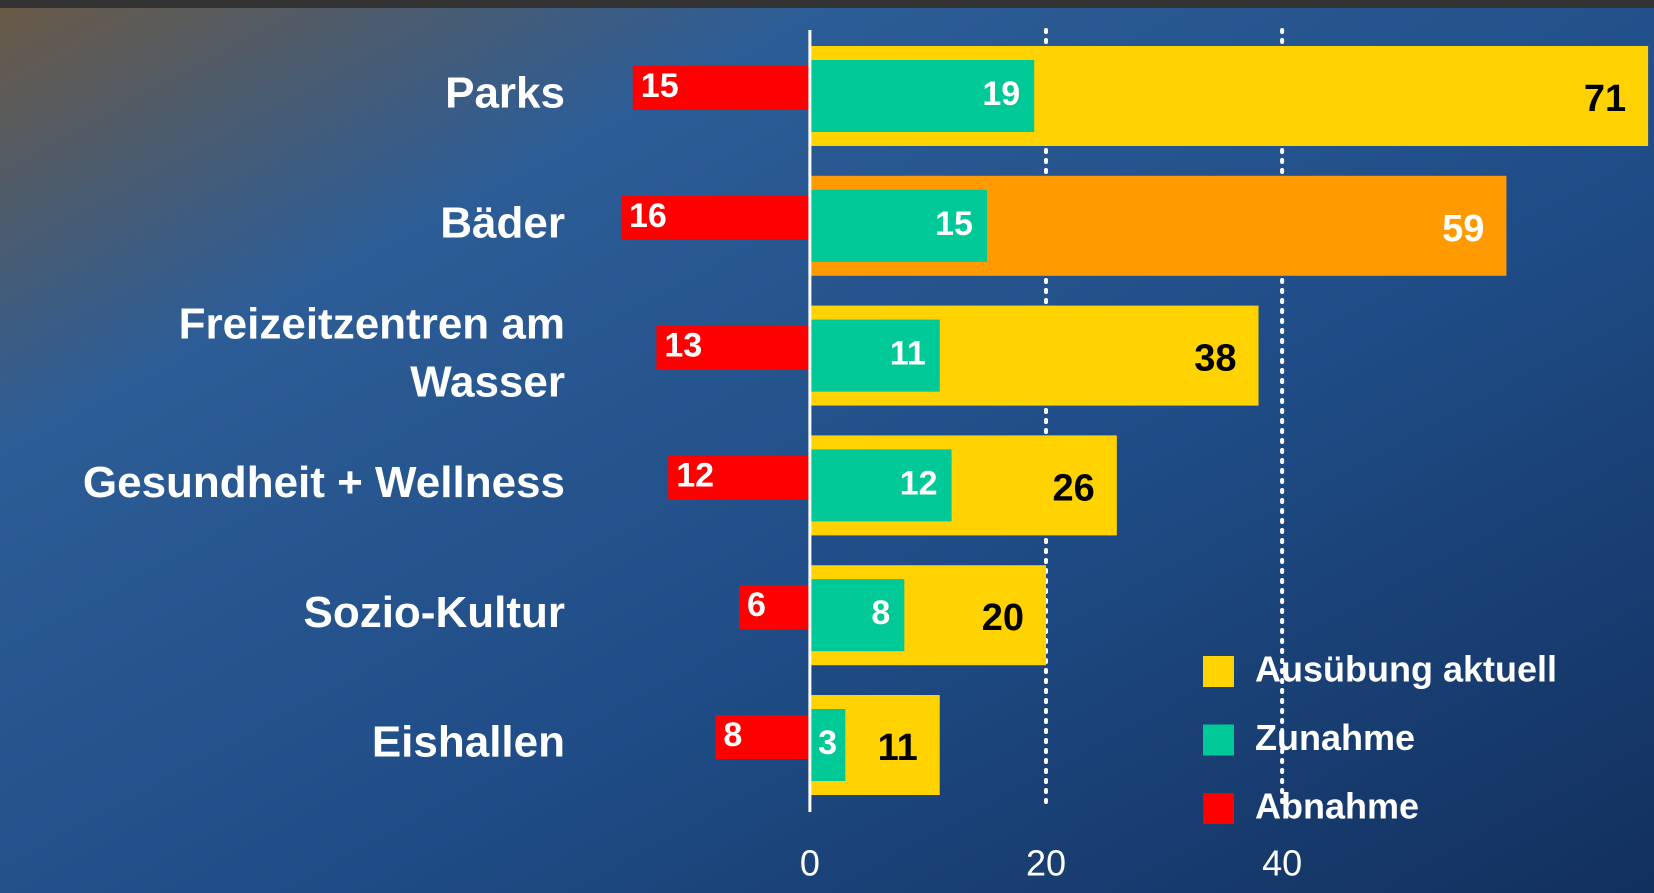 This screenshot has height=893, width=1654. What do you see at coordinates (1605, 99) in the screenshot?
I see `value-label: 71` at bounding box center [1605, 99].